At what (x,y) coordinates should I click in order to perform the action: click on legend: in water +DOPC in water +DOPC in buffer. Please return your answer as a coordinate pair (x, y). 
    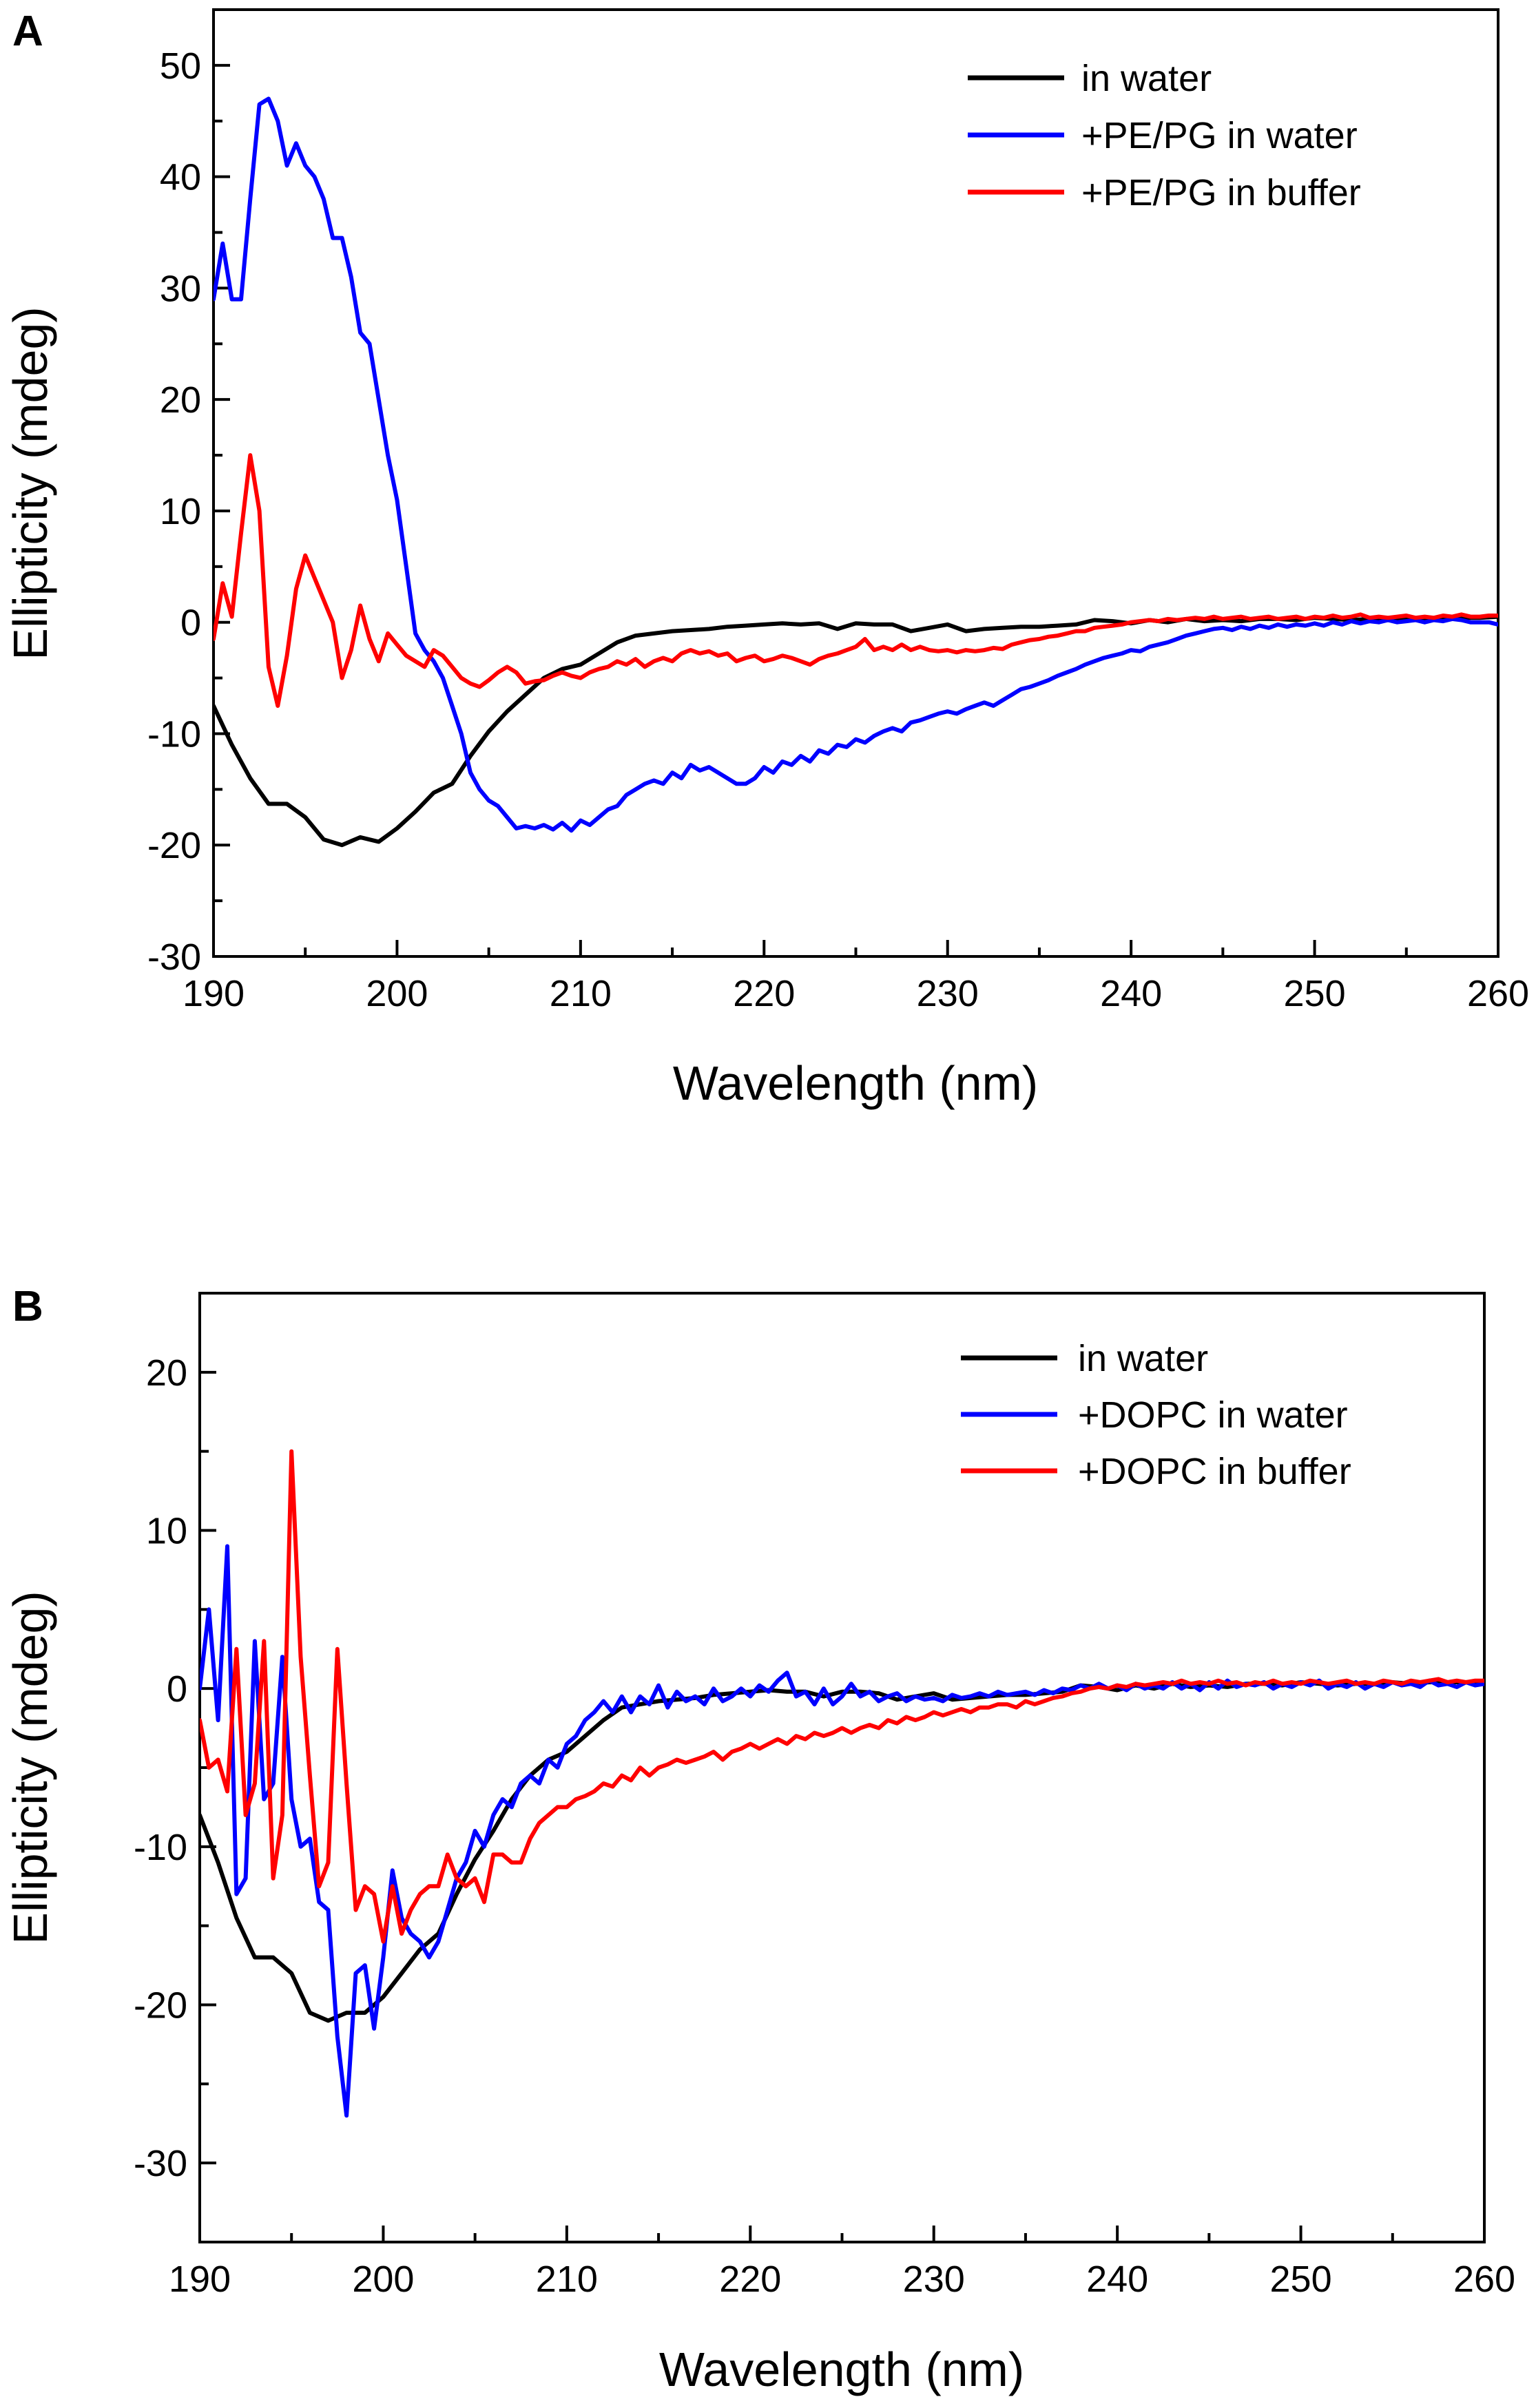
    Looking at the image, I should click on (1156, 1415).